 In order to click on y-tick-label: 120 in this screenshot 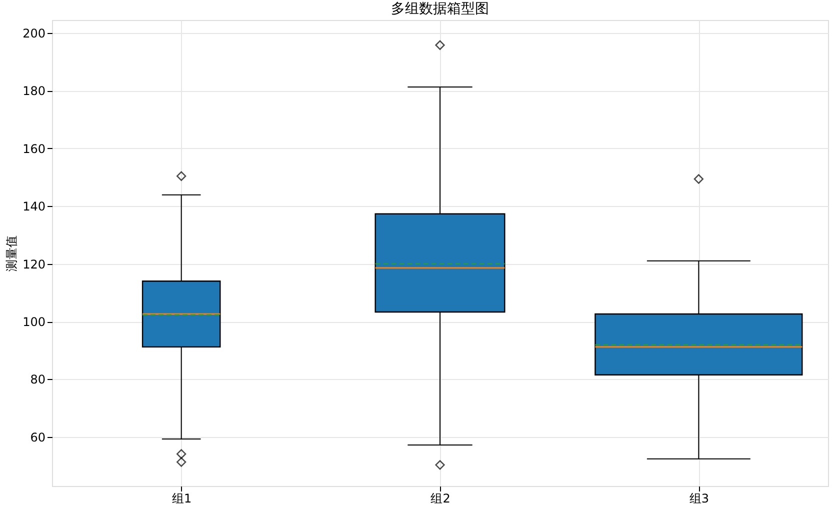, I will do `click(34, 264)`.